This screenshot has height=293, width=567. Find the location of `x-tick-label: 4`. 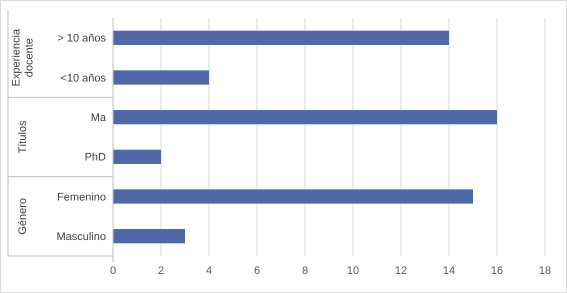

x-tick-label: 4 is located at coordinates (209, 271).